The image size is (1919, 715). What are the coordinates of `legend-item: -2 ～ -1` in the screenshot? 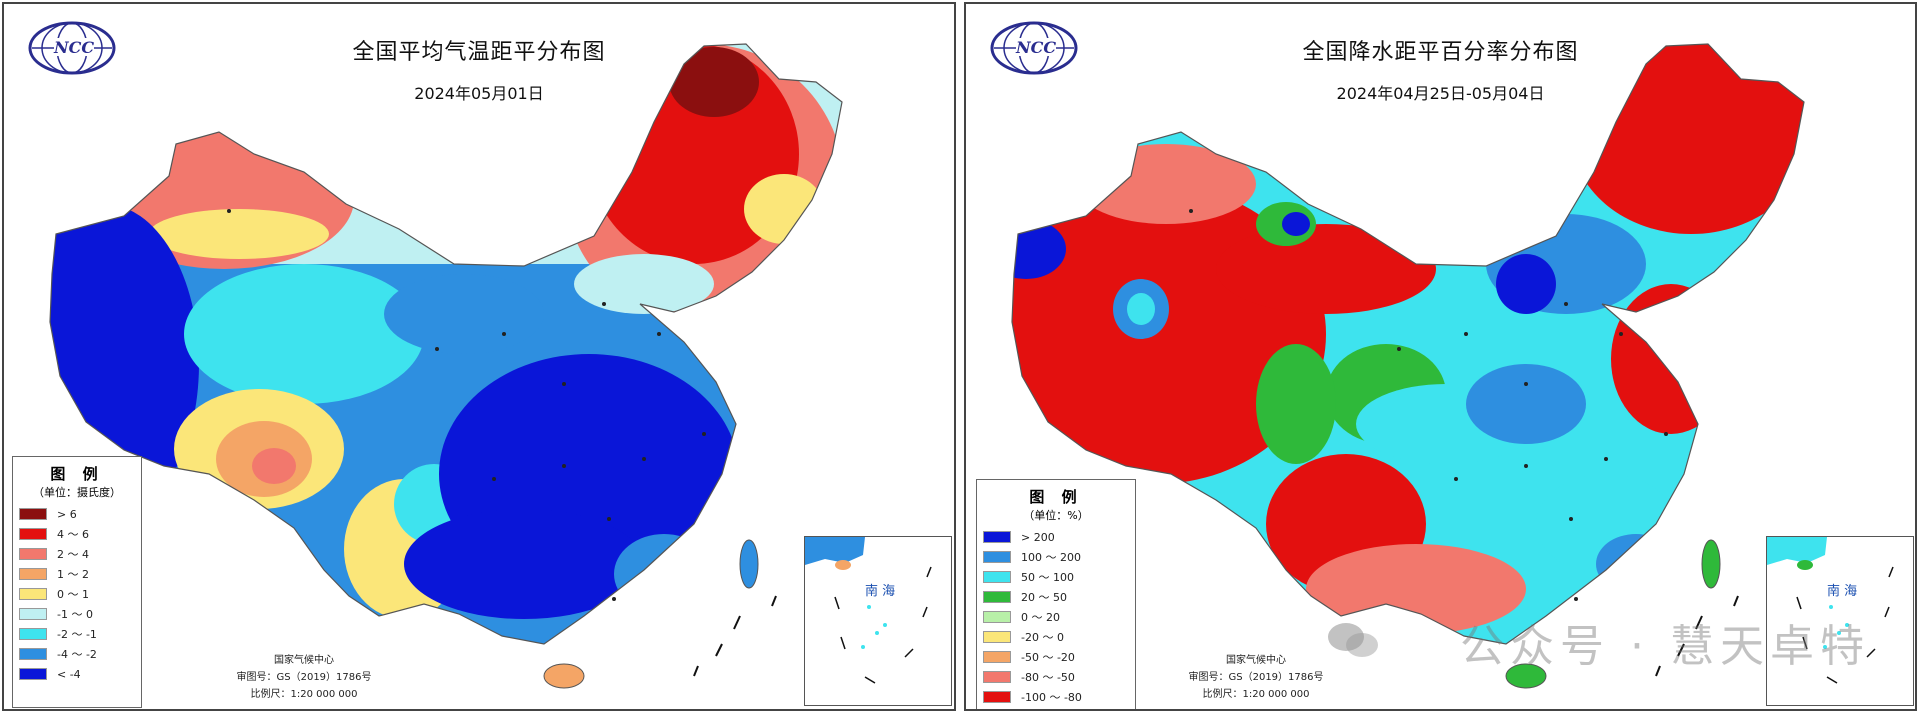 It's located at (77, 634).